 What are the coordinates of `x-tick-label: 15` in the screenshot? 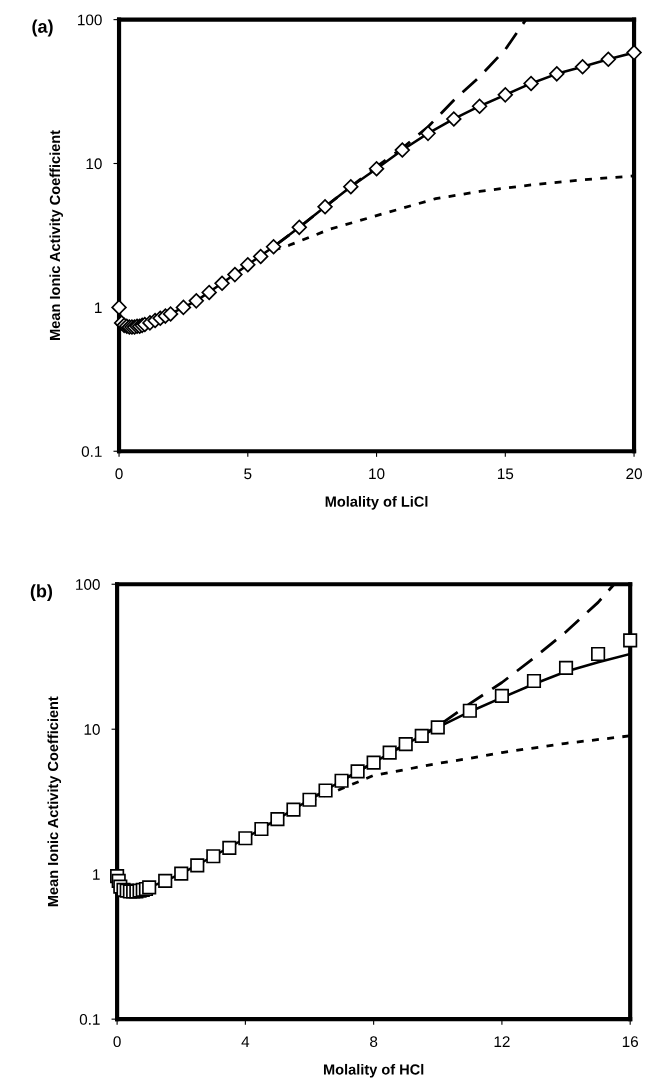 It's located at (505, 474).